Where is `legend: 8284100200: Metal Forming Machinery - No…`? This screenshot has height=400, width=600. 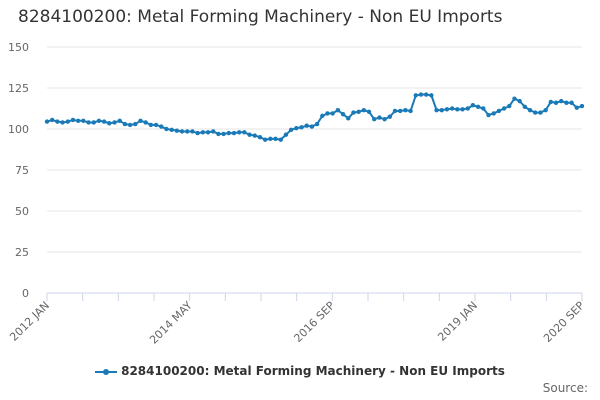
legend: 8284100200: Metal Forming Machinery - No… is located at coordinates (300, 371).